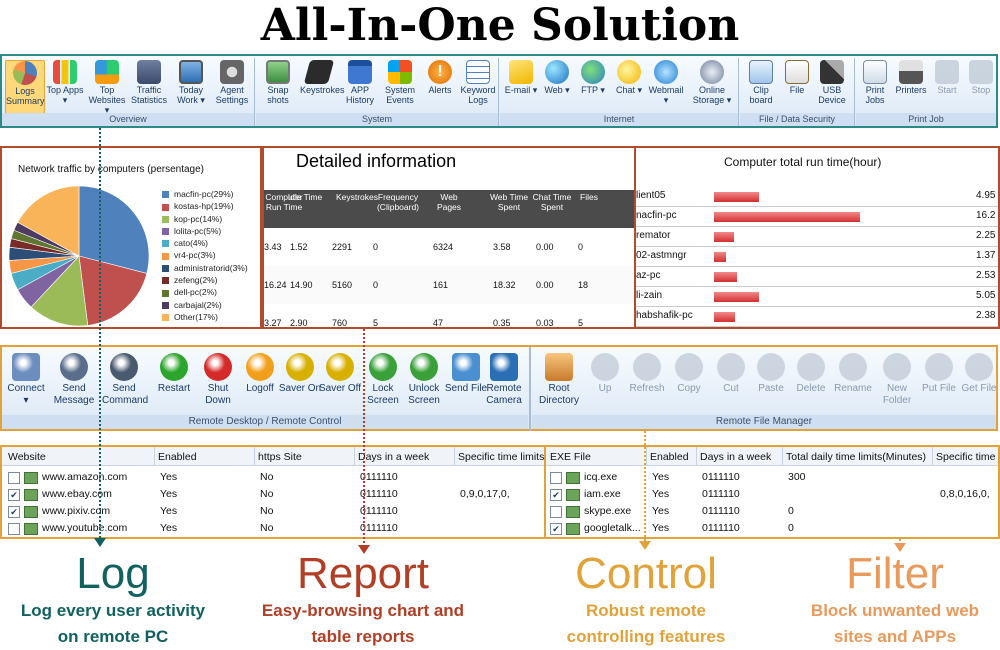 The width and height of the screenshot is (1000, 650). I want to click on website-grid-column-header: Website, so click(27, 457).